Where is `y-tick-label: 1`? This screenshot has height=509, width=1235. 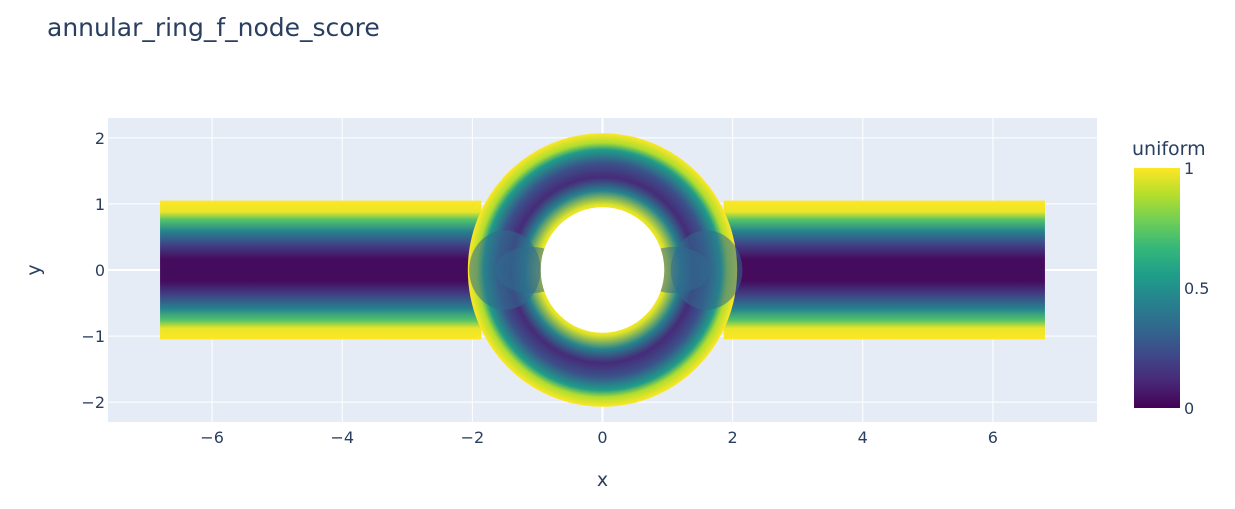
y-tick-label: 1 is located at coordinates (100, 204).